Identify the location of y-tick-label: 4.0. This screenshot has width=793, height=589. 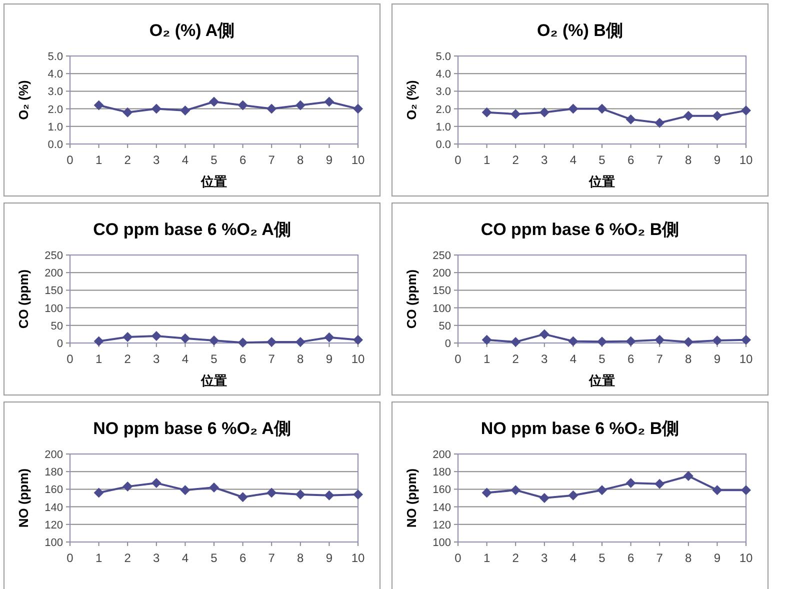
(55, 74).